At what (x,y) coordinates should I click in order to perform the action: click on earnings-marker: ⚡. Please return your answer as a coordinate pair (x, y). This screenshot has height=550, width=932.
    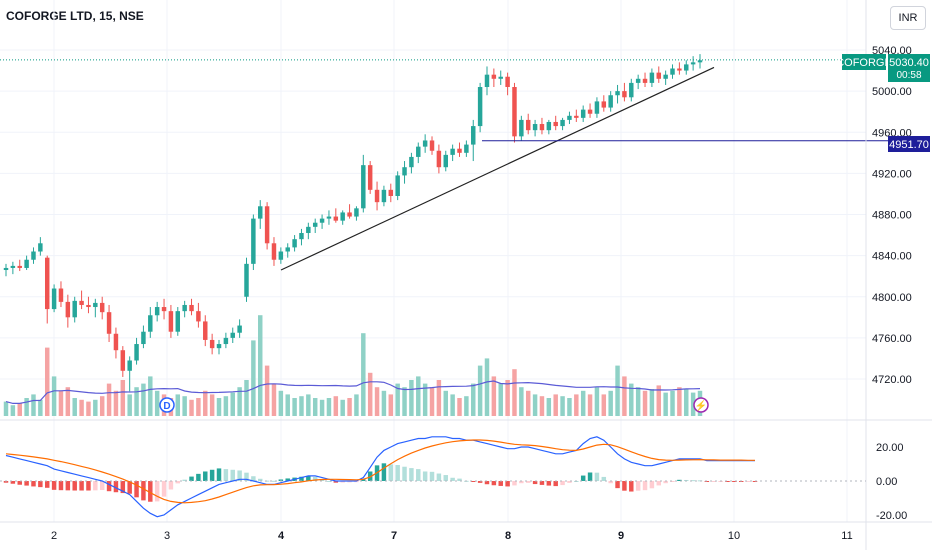
    Looking at the image, I should click on (701, 405).